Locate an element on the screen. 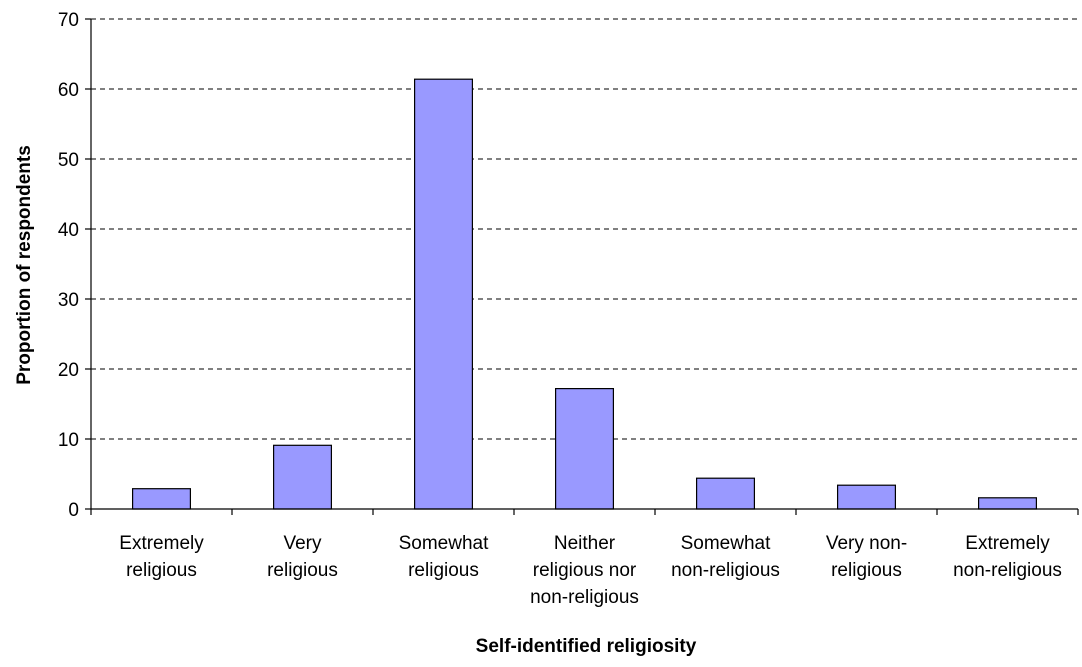  x-category-label: Extremely non-religious is located at coordinates (1007, 557).